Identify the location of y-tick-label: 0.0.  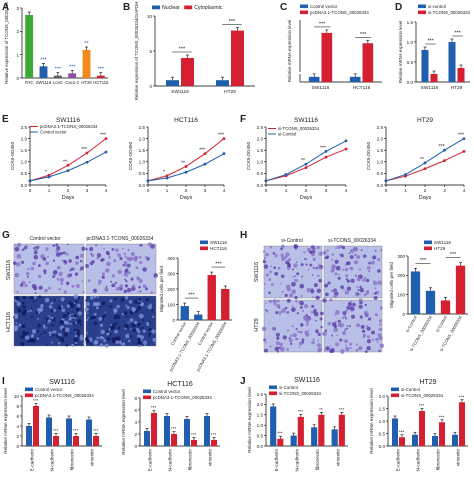
(260, 185).